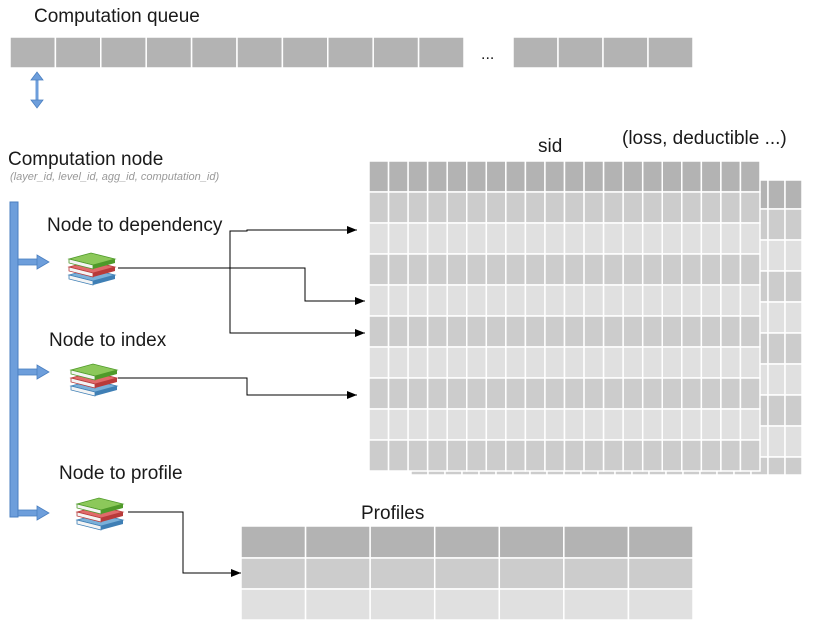 The image size is (817, 635). Describe the element at coordinates (33, 262) in the screenshot. I see `branch-arrow-dependency` at that location.